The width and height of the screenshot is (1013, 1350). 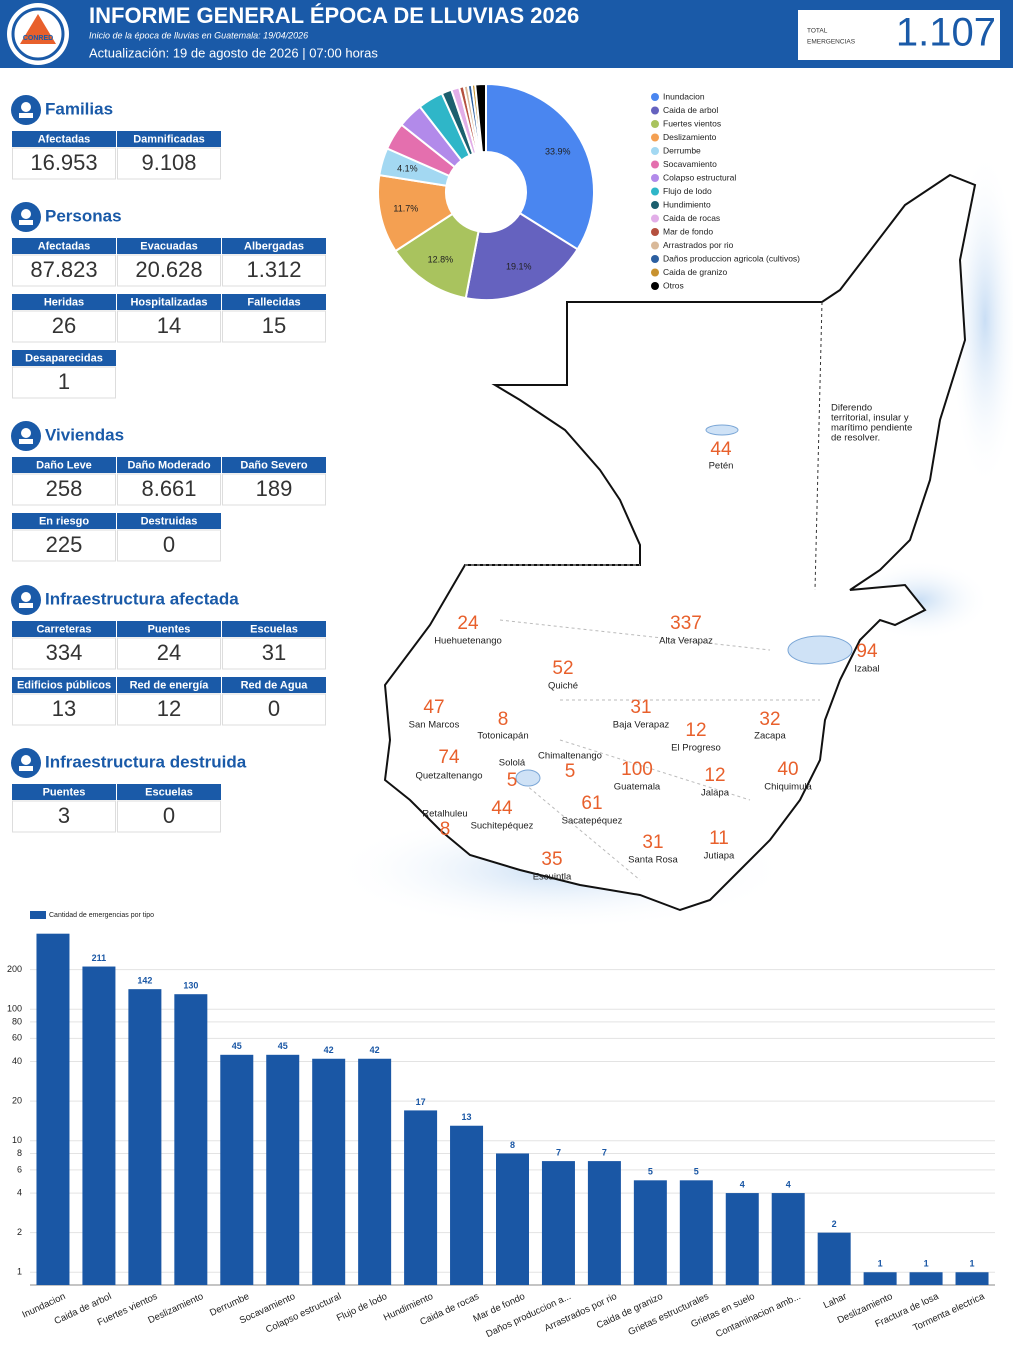 What do you see at coordinates (38, 29) in the screenshot?
I see `logo-triangle` at bounding box center [38, 29].